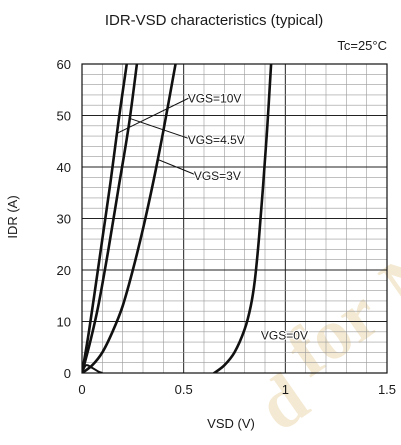 The width and height of the screenshot is (401, 445). I want to click on x-tick-label: 0, so click(81, 389).